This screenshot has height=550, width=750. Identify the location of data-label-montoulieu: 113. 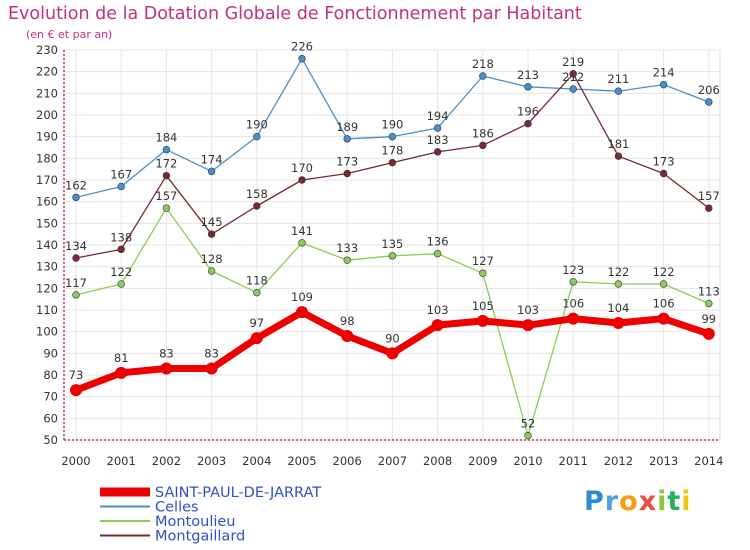
(709, 292).